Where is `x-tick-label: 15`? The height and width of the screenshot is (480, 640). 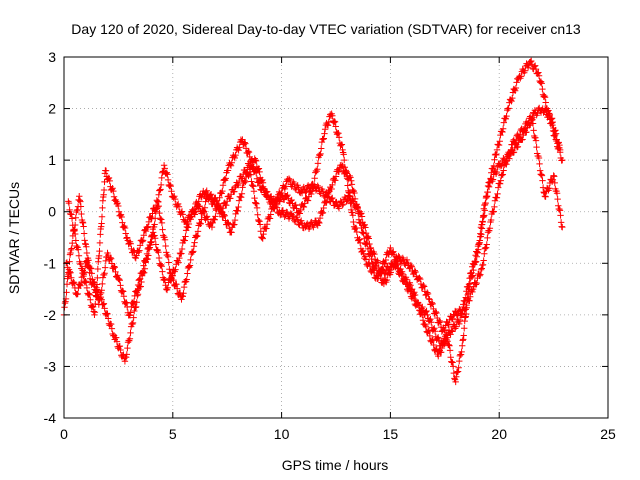
x-tick-label: 15 is located at coordinates (391, 434).